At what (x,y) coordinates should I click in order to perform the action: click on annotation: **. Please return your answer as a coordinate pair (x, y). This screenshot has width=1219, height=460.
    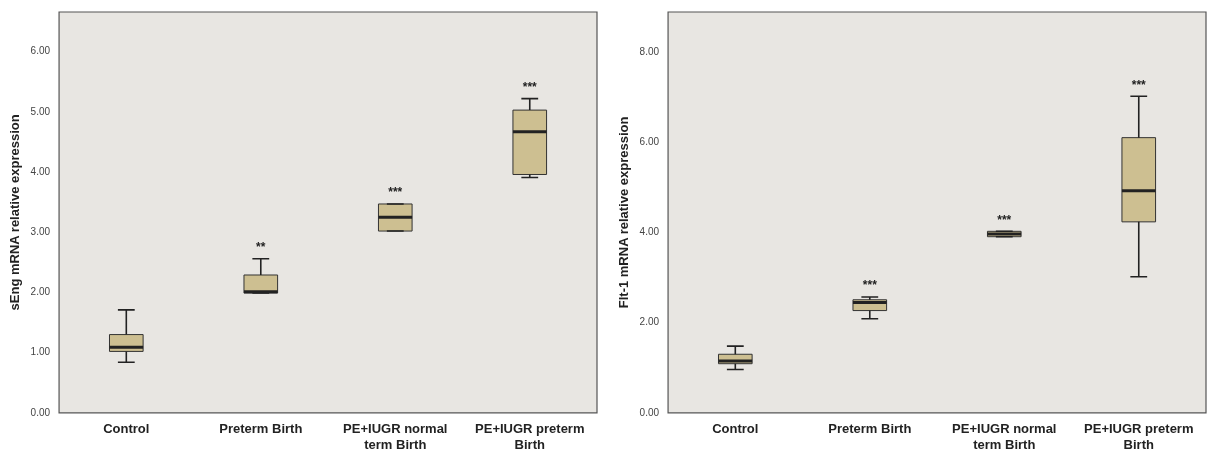
    Looking at the image, I should click on (261, 247).